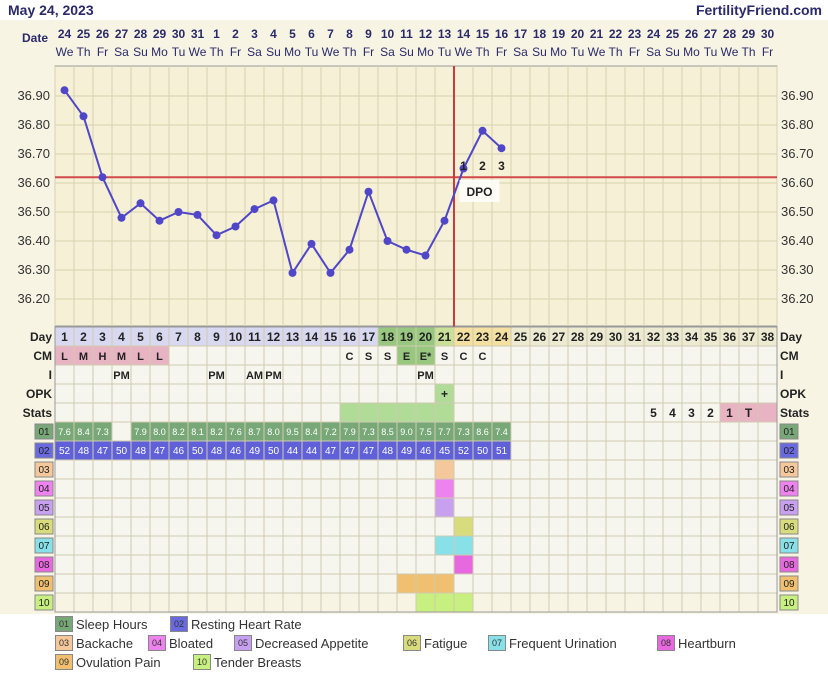 The width and height of the screenshot is (828, 681). I want to click on date-number: 3, so click(254, 34).